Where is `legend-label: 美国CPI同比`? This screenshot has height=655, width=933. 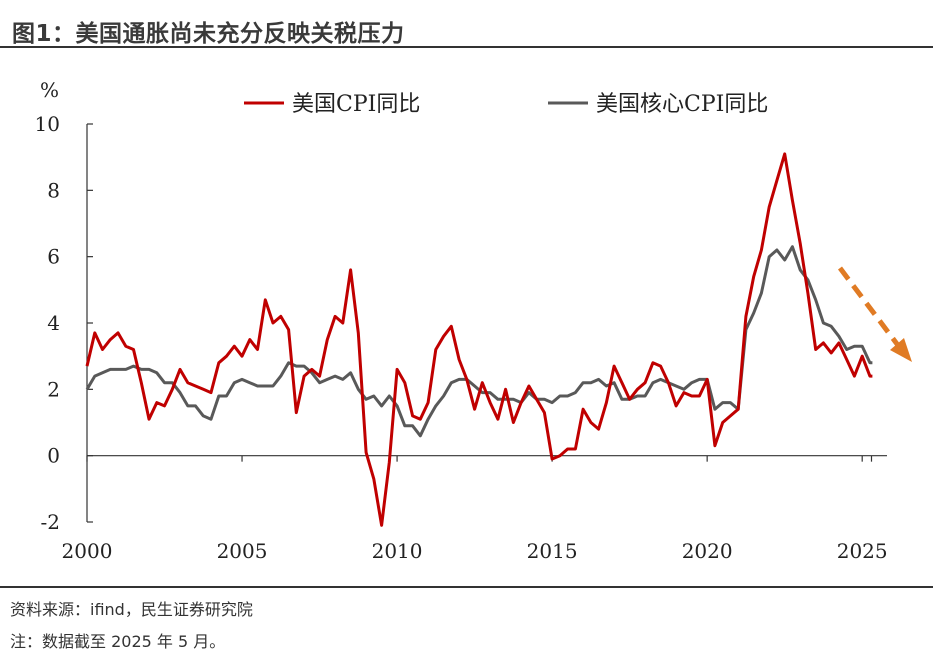
legend-label: 美国CPI同比 is located at coordinates (356, 104).